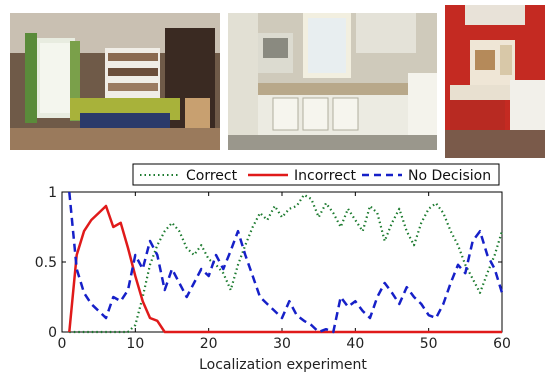 The image size is (545, 373). Describe the element at coordinates (283, 365) in the screenshot. I see `x-axis-label: Localization experiment` at that location.